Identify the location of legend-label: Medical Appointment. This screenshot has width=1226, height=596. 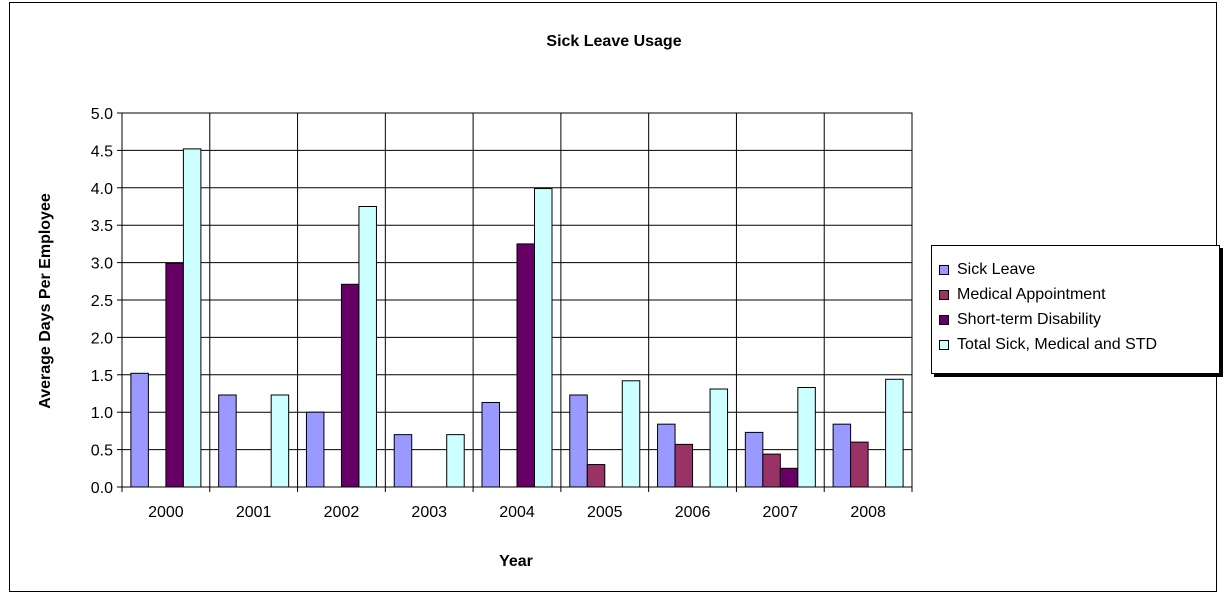
(1031, 294).